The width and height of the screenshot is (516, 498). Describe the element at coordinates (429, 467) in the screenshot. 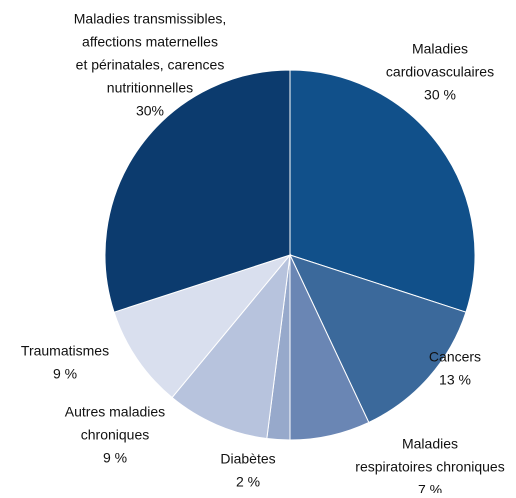

I see `slice-label: respiratoires chroniques` at that location.